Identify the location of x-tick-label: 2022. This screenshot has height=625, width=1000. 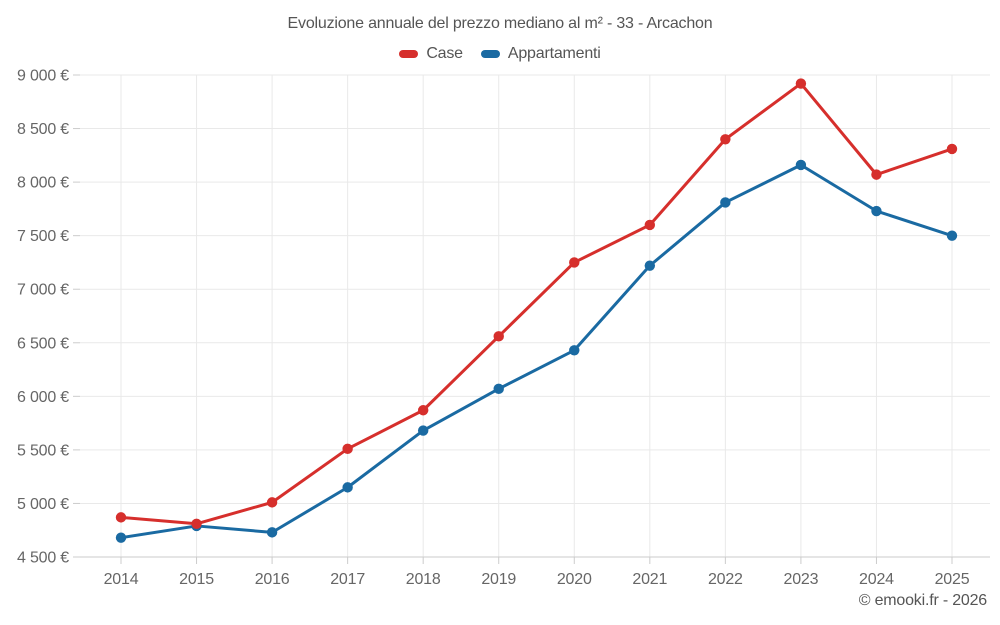
(725, 579).